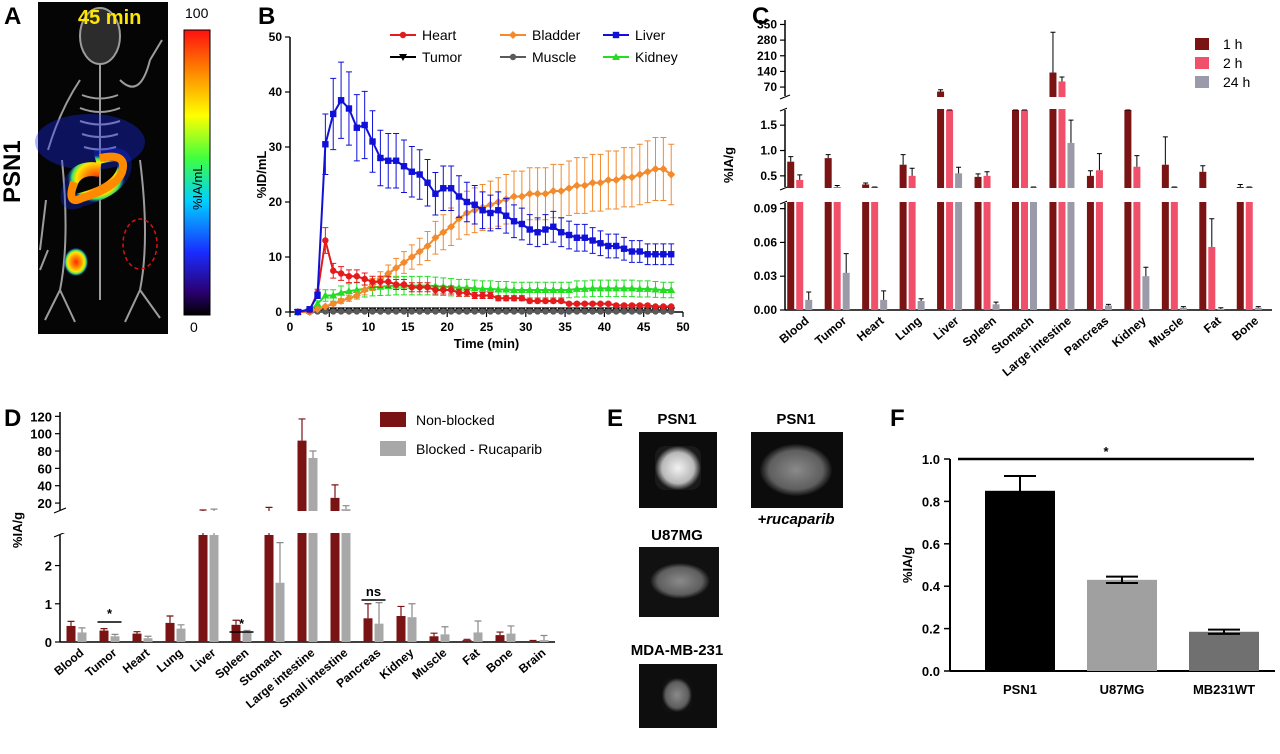  What do you see at coordinates (1030, 195) in the screenshot?
I see `axis-break-gap` at bounding box center [1030, 195].